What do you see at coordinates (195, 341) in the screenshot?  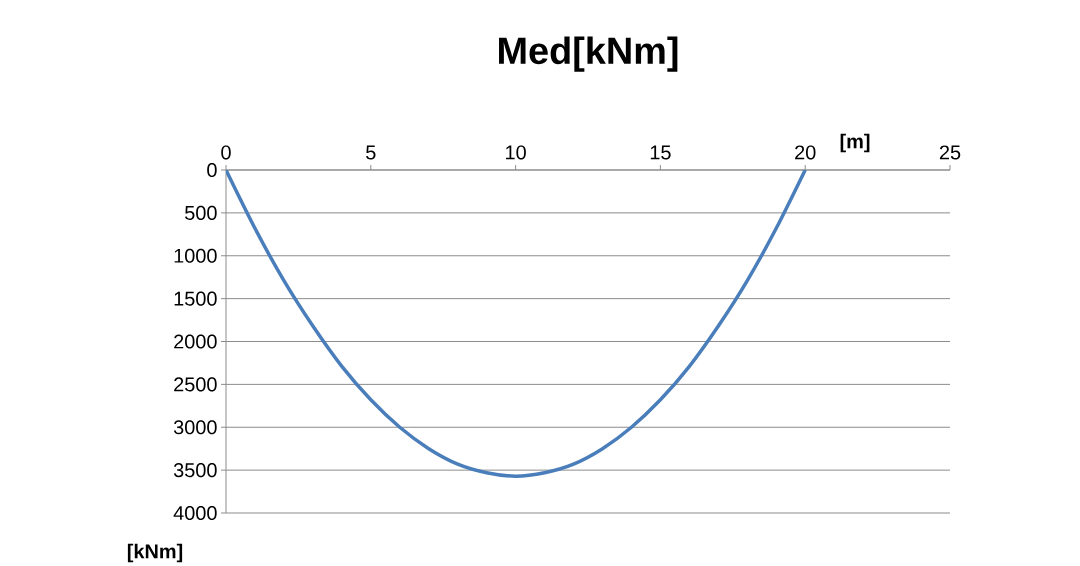 I see `y-tick-label: 2000` at bounding box center [195, 341].